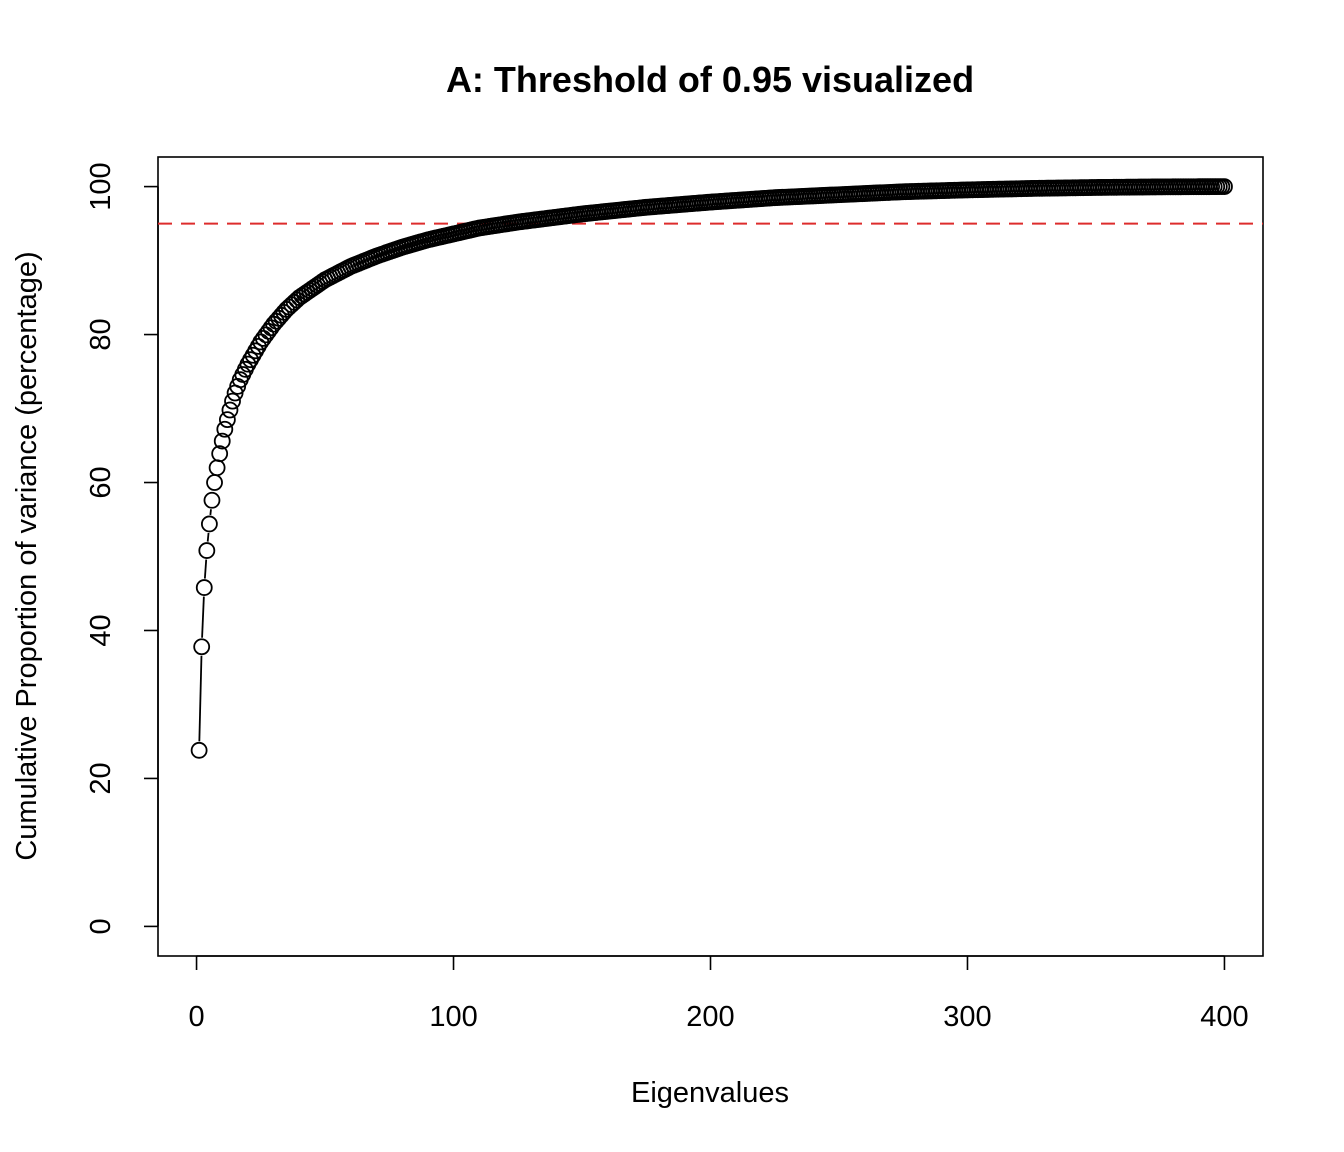  What do you see at coordinates (718, 994) in the screenshot?
I see `x-axis: 0 100 200 300 400` at bounding box center [718, 994].